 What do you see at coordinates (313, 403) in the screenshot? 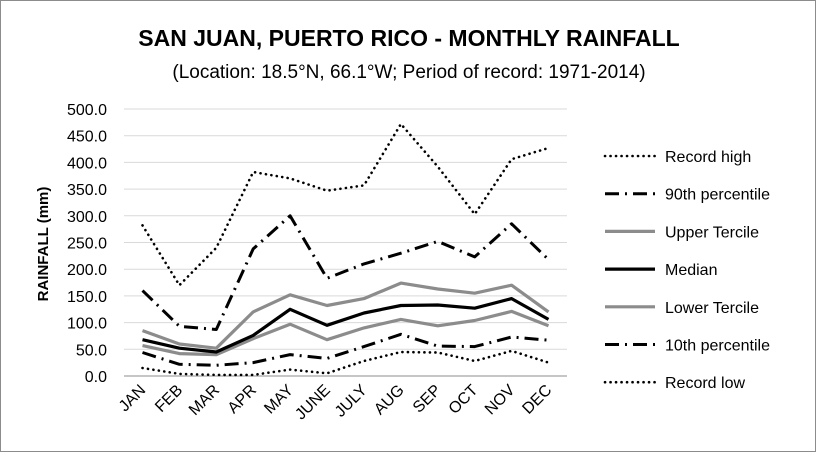
I see `x-tick-label: JUNE` at bounding box center [313, 403].